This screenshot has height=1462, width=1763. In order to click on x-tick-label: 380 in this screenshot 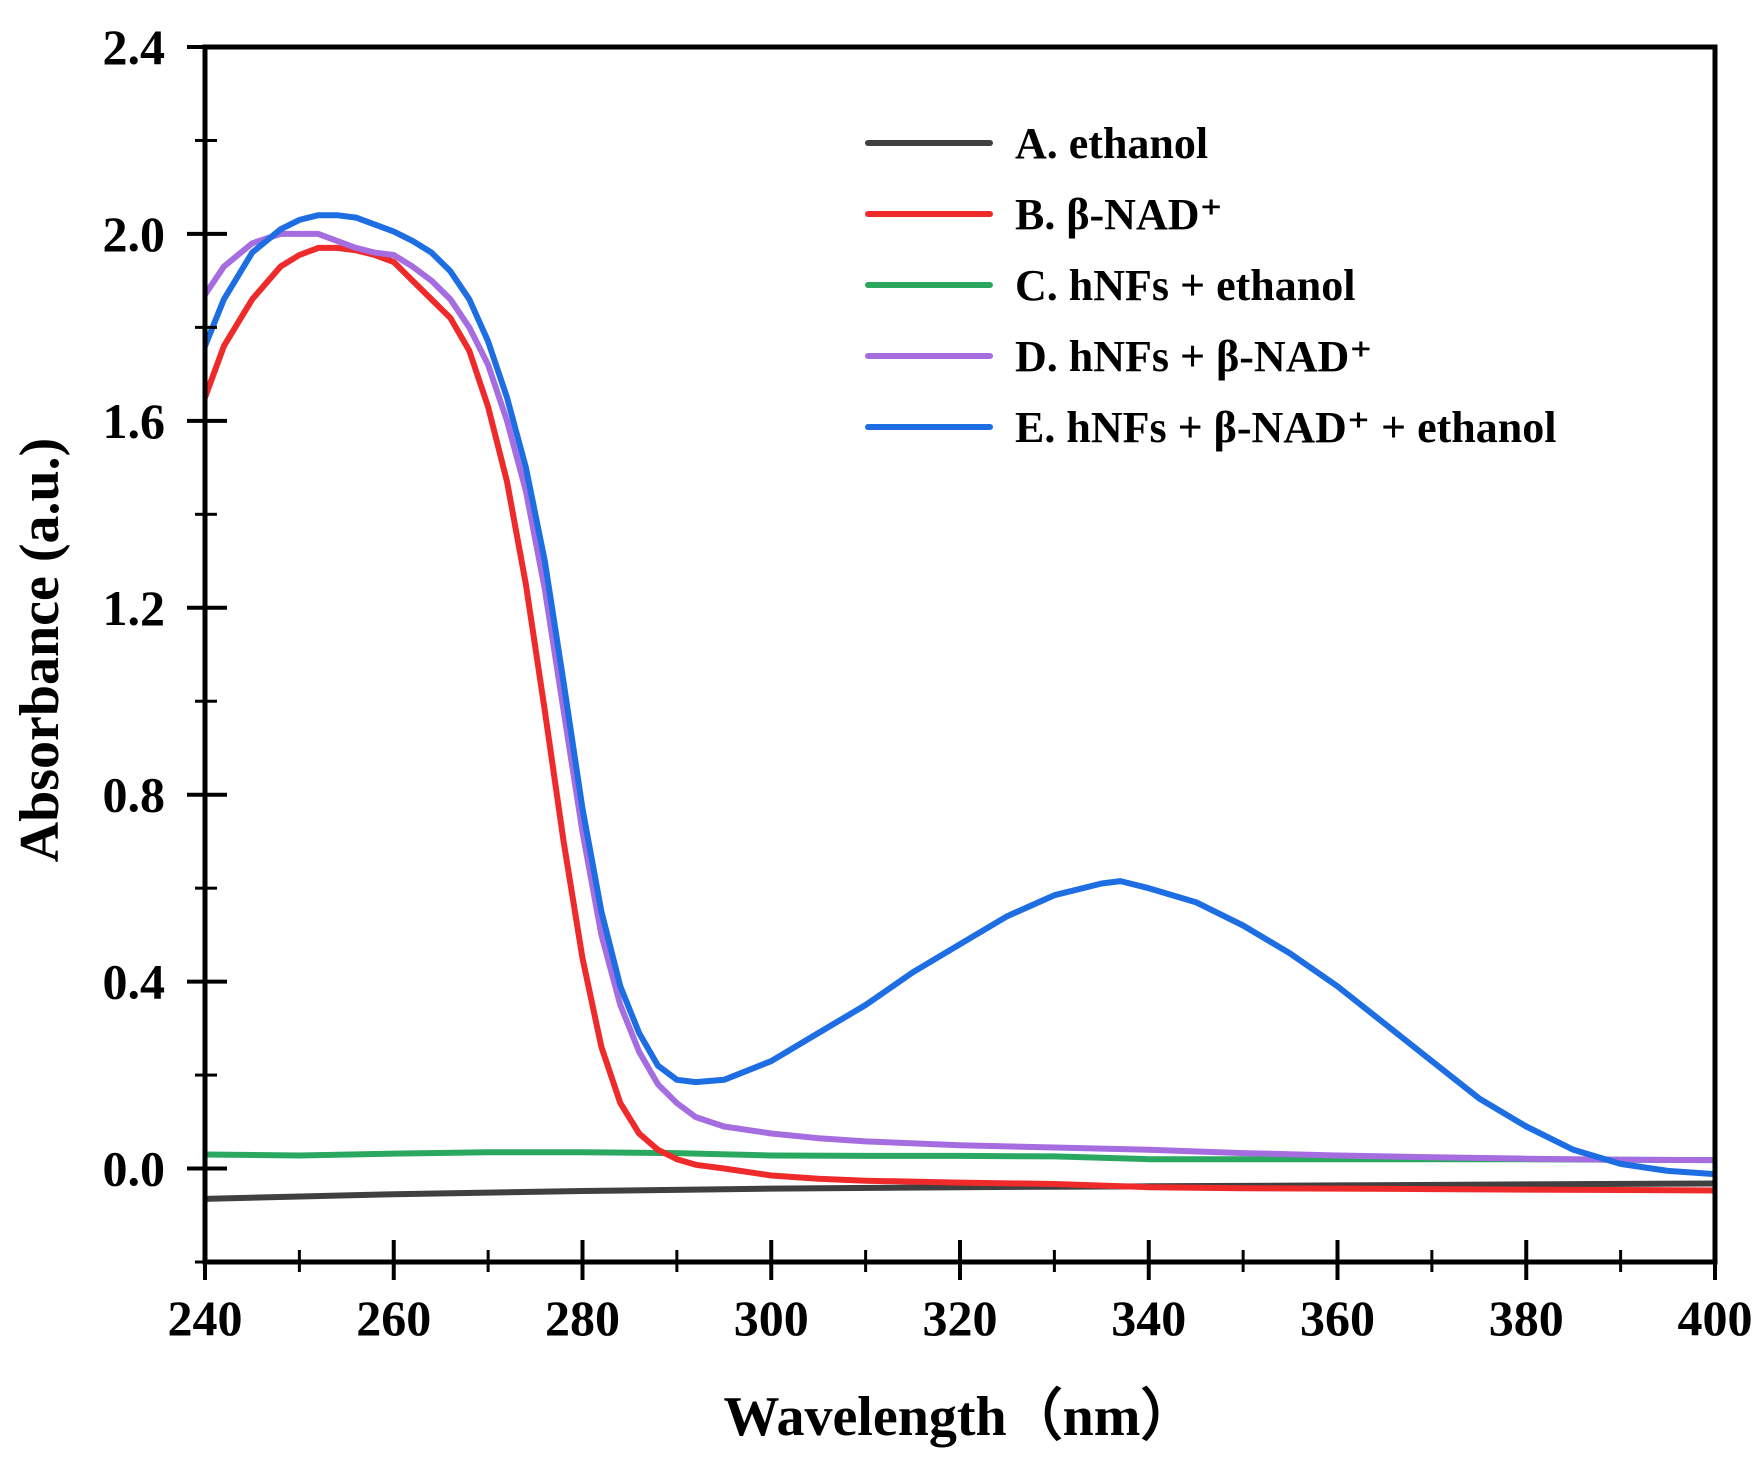, I will do `click(1526, 1318)`.